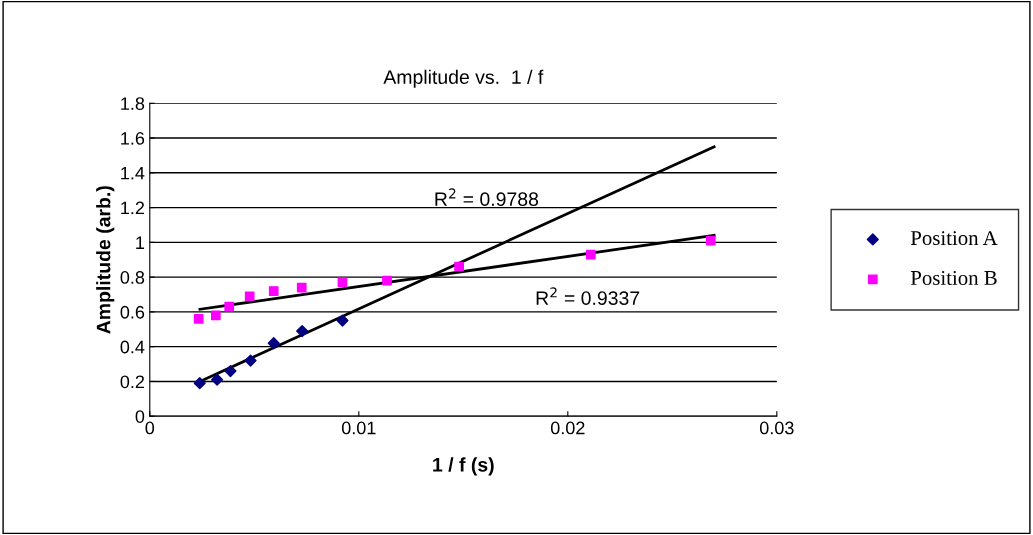  I want to click on annotation: R$^{2}$ = 0.9337, so click(588, 296).